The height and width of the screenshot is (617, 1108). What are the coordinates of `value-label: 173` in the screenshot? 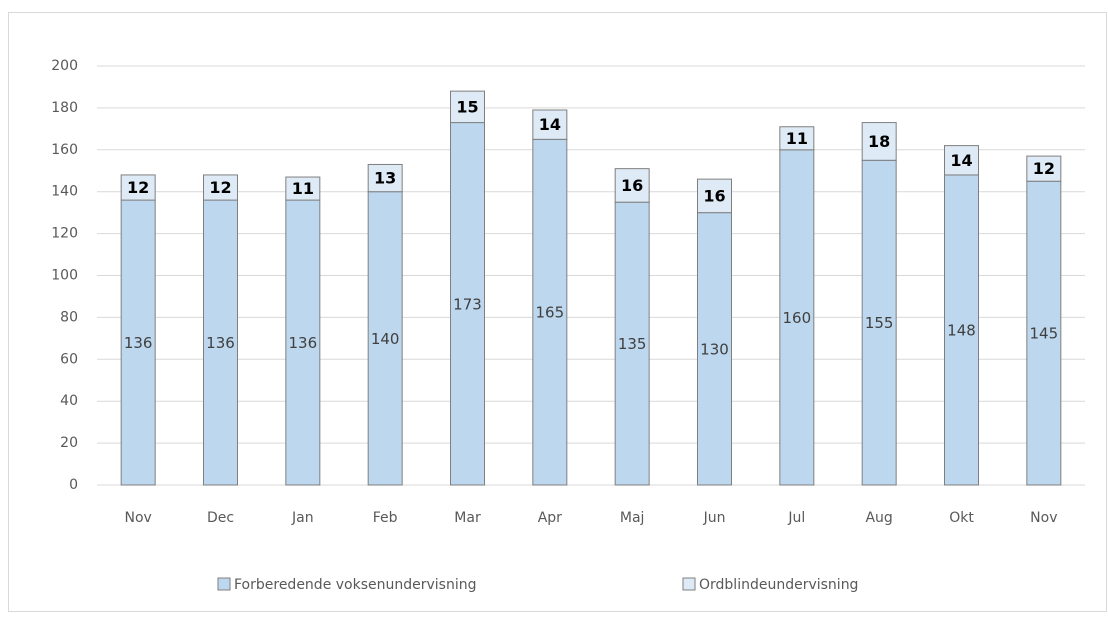 It's located at (467, 304).